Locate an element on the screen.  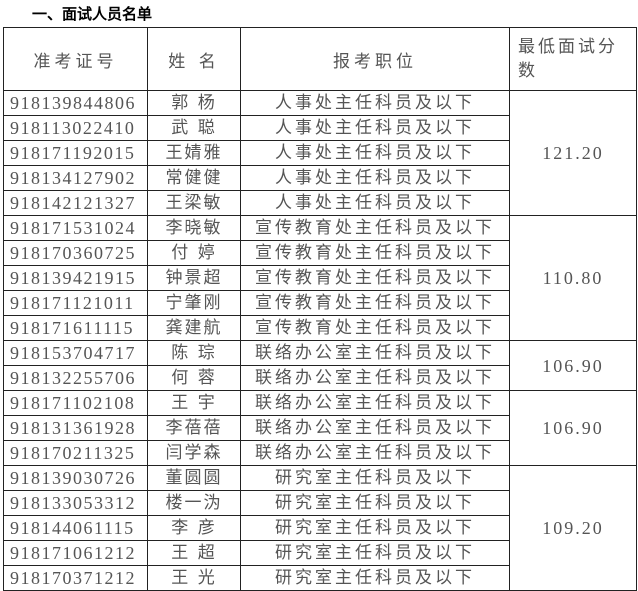
candidate-id: 918139421915 is located at coordinates (75, 278).